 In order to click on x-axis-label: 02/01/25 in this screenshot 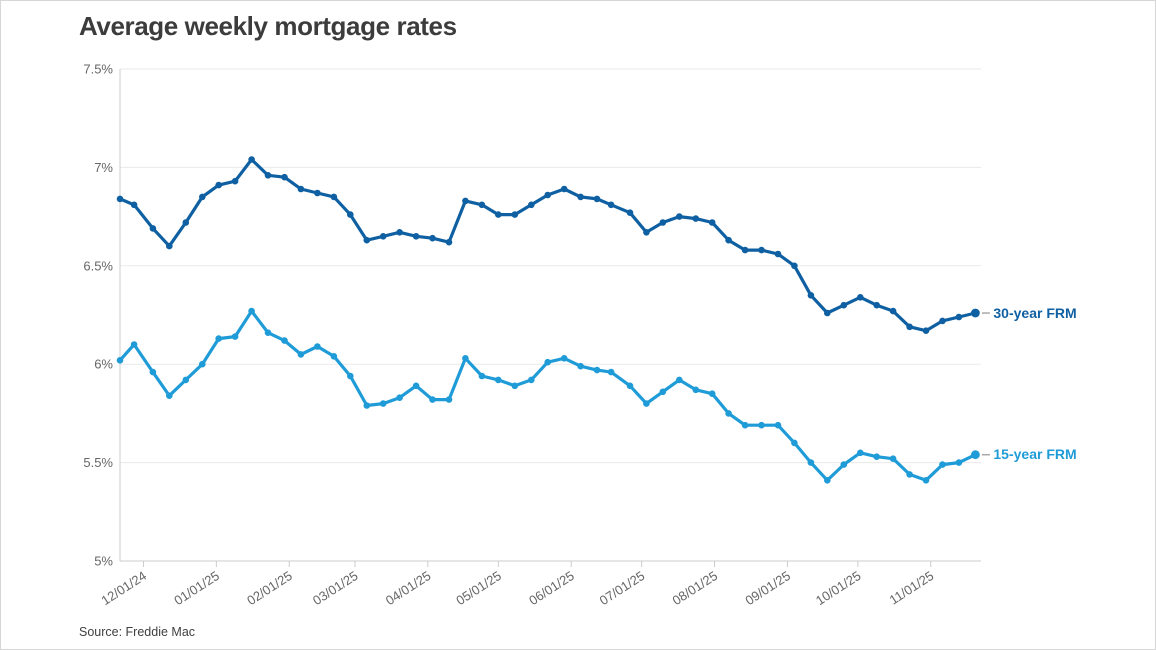, I will do `click(269, 588)`.